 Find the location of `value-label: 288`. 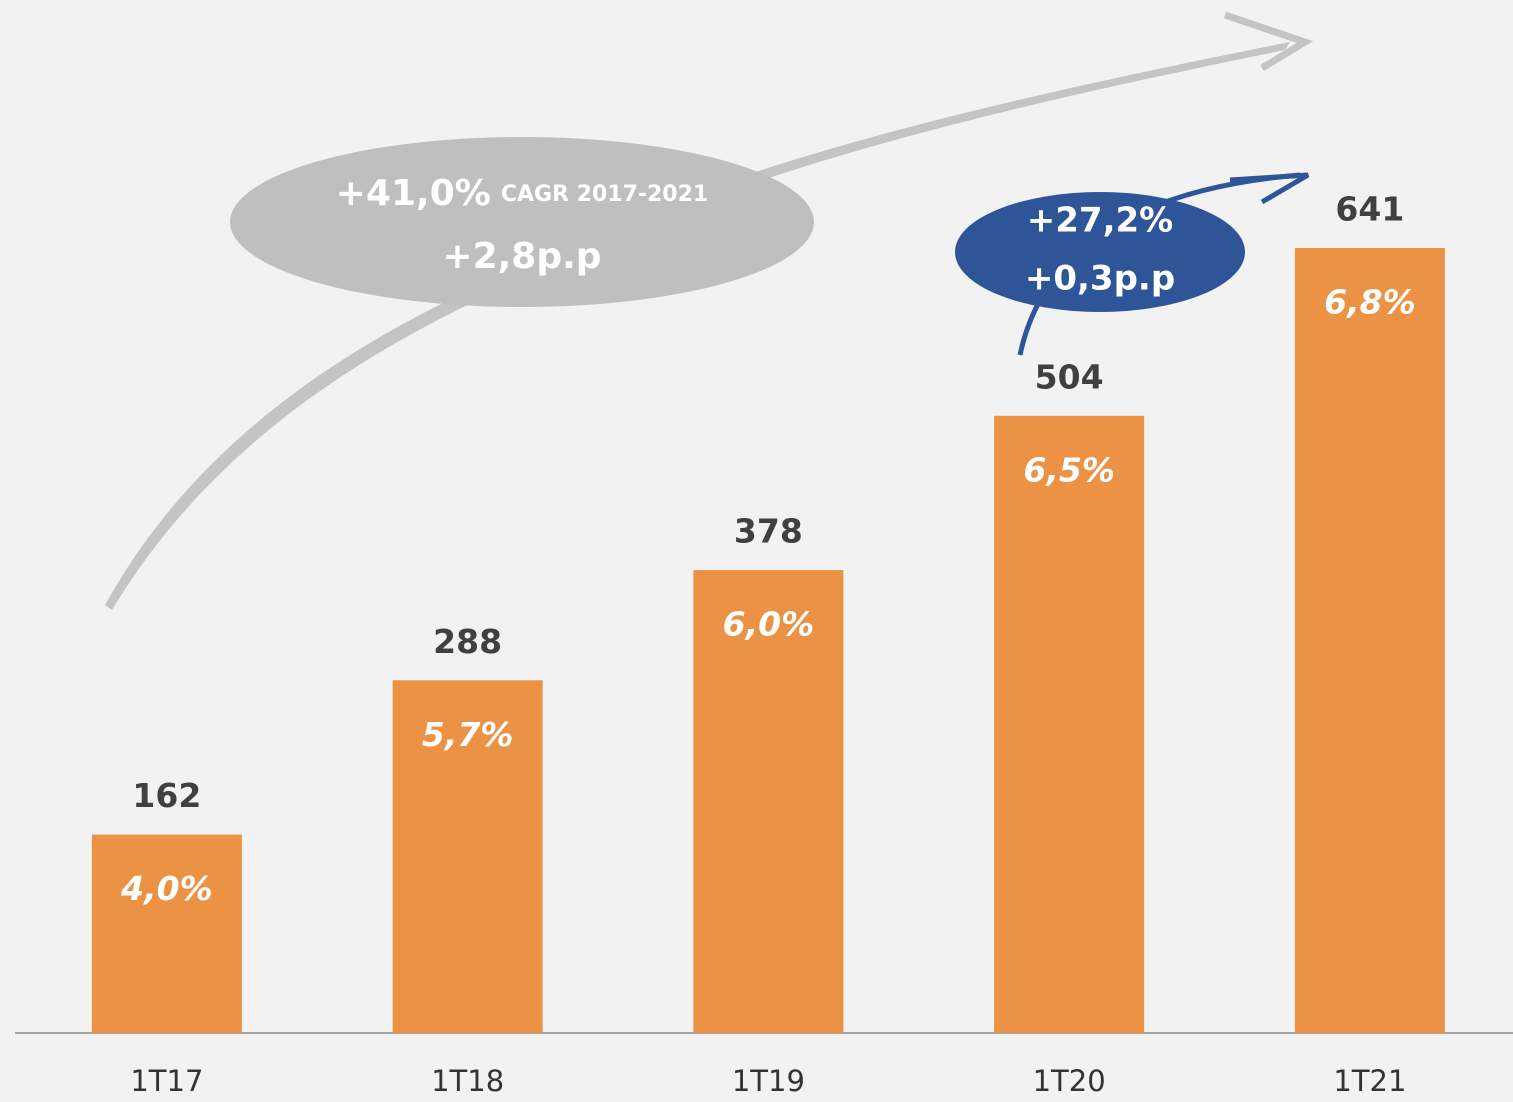

value-label: 288 is located at coordinates (467, 641).